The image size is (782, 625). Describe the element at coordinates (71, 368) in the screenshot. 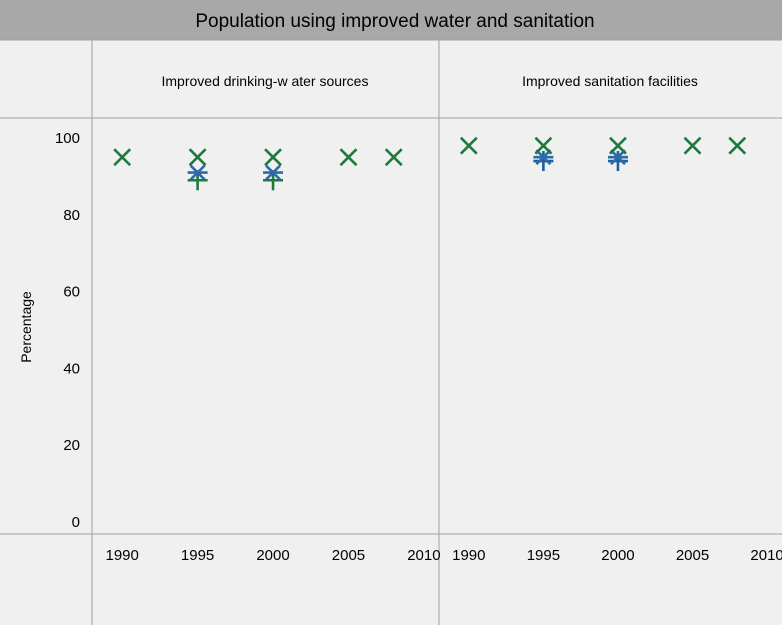

I see `y-tick-label: 40` at that location.